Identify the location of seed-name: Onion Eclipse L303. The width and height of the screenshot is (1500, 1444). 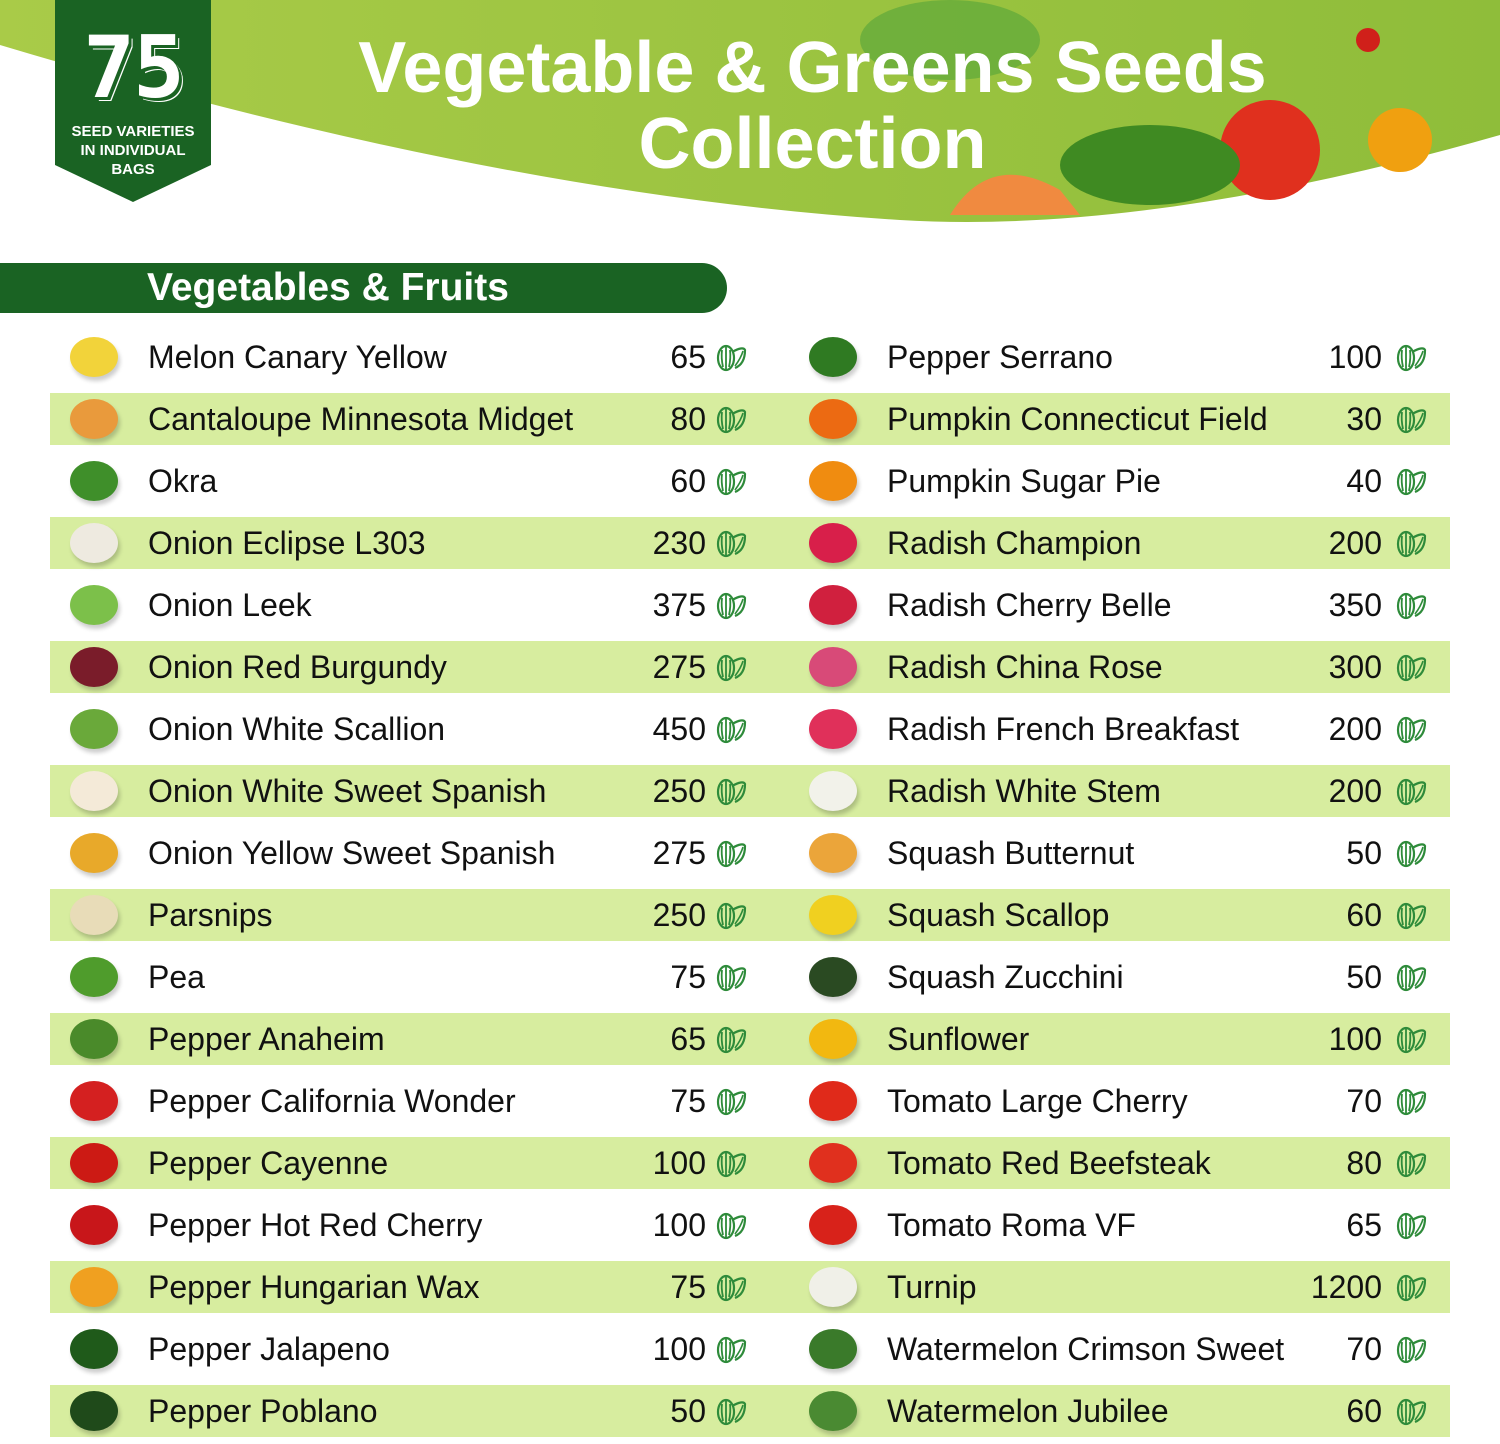
(287, 543).